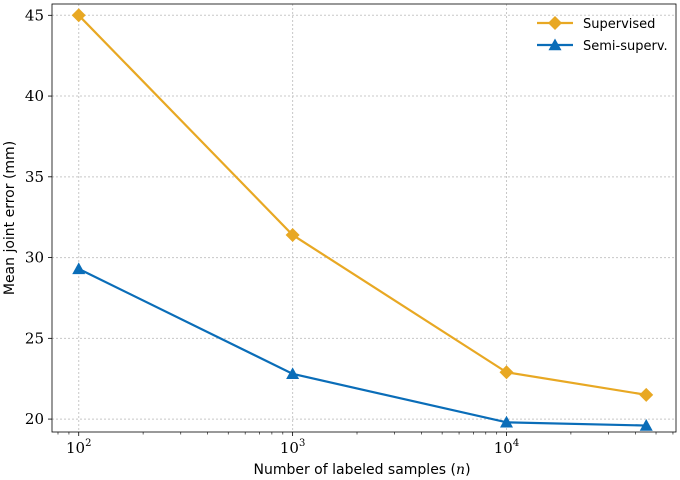 The image size is (680, 480). Describe the element at coordinates (34, 15) in the screenshot. I see `y-tick-label: 45` at that location.